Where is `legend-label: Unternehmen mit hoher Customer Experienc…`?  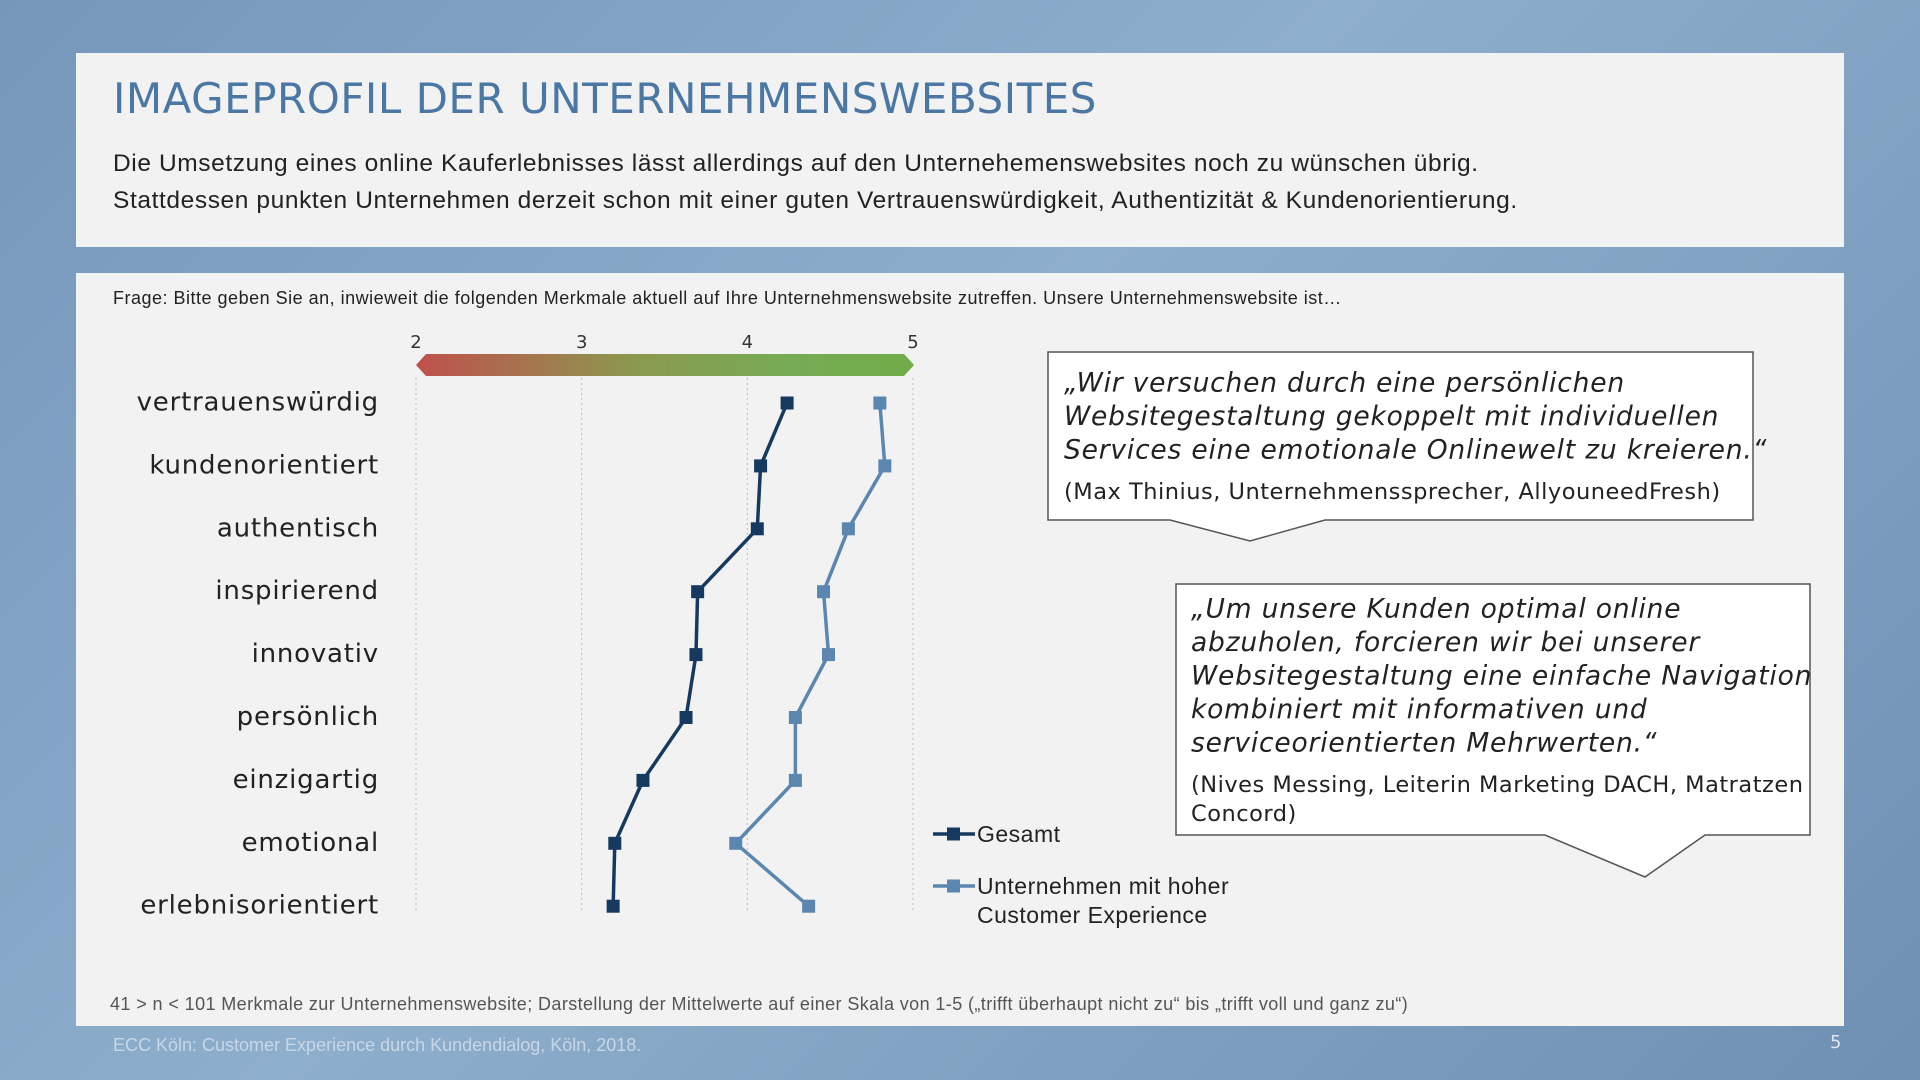
legend-label: Unternehmen mit hoher Customer Experienc… is located at coordinates (1103, 900).